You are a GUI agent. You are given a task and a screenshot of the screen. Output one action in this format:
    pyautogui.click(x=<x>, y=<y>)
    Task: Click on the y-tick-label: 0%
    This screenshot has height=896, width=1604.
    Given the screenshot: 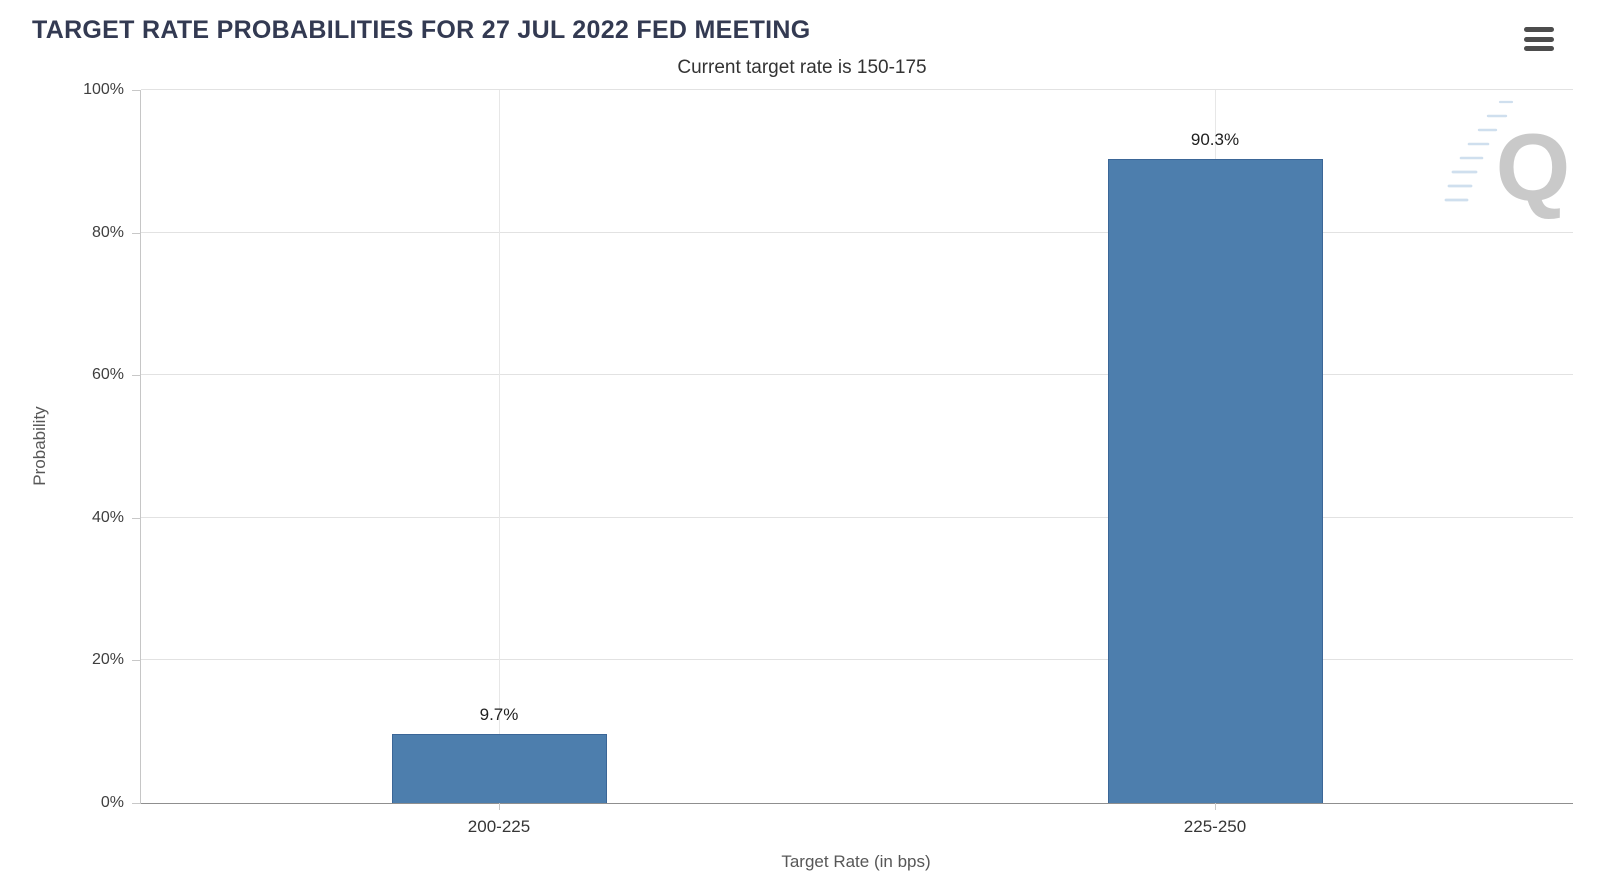 What is the action you would take?
    pyautogui.click(x=112, y=802)
    